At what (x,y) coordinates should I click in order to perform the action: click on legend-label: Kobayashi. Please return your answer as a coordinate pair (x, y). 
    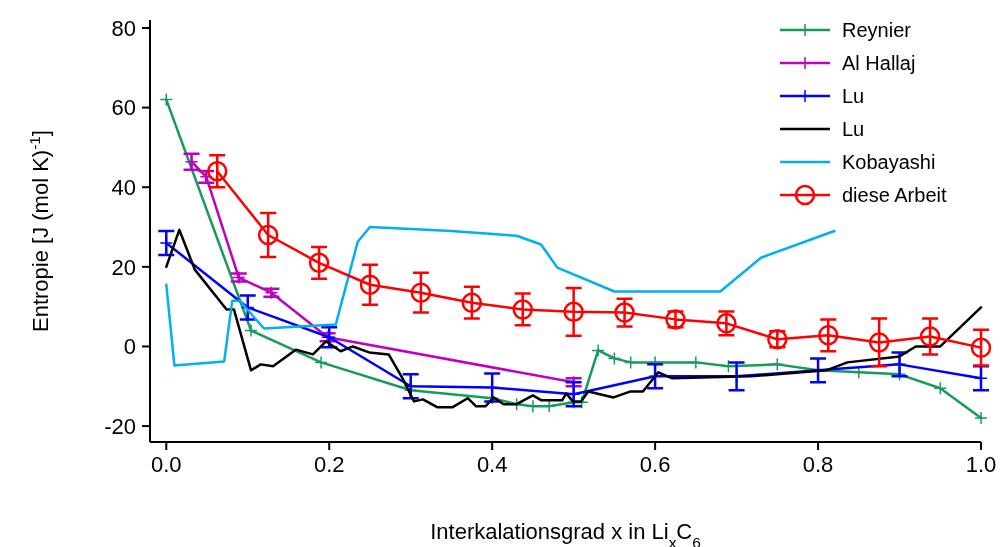
    Looking at the image, I should click on (889, 162).